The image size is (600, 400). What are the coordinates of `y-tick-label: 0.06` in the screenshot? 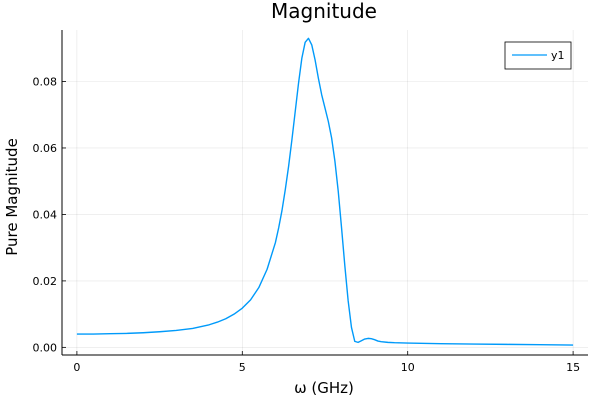 It's located at (45, 148).